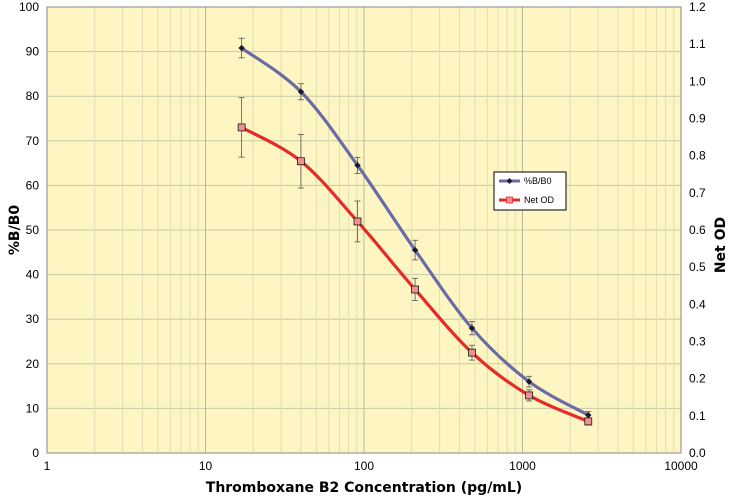 The height and width of the screenshot is (500, 734). What do you see at coordinates (33, 319) in the screenshot?
I see `y-left-tick-label: 30` at bounding box center [33, 319].